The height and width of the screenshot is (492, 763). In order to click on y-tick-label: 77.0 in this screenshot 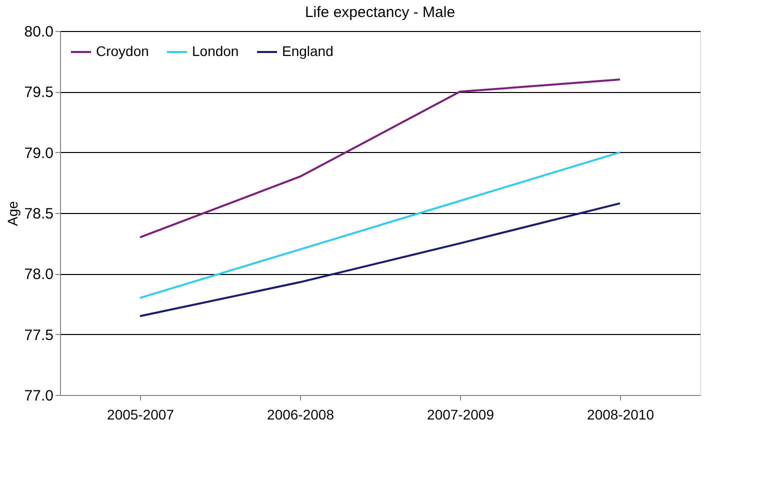, I will do `click(39, 396)`.